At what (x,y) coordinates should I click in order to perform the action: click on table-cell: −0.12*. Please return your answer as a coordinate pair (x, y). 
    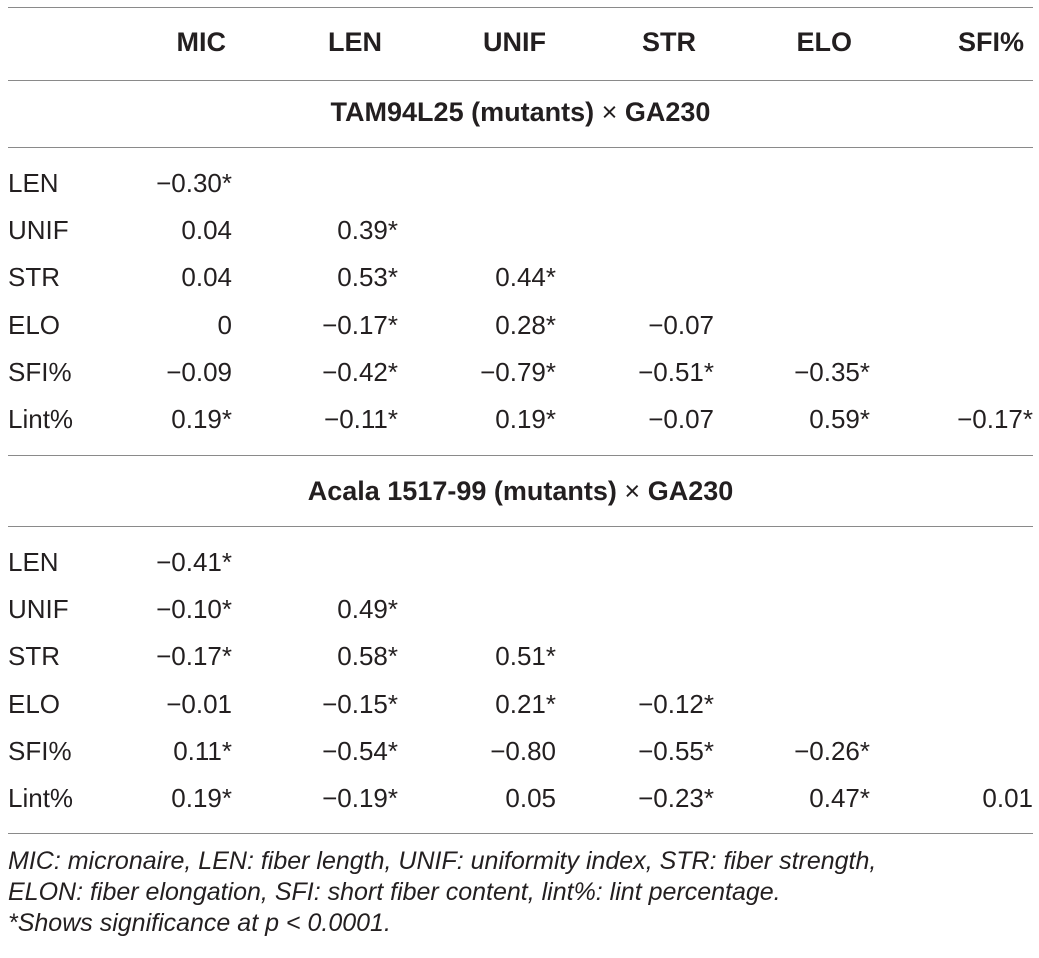
    Looking at the image, I should click on (676, 703).